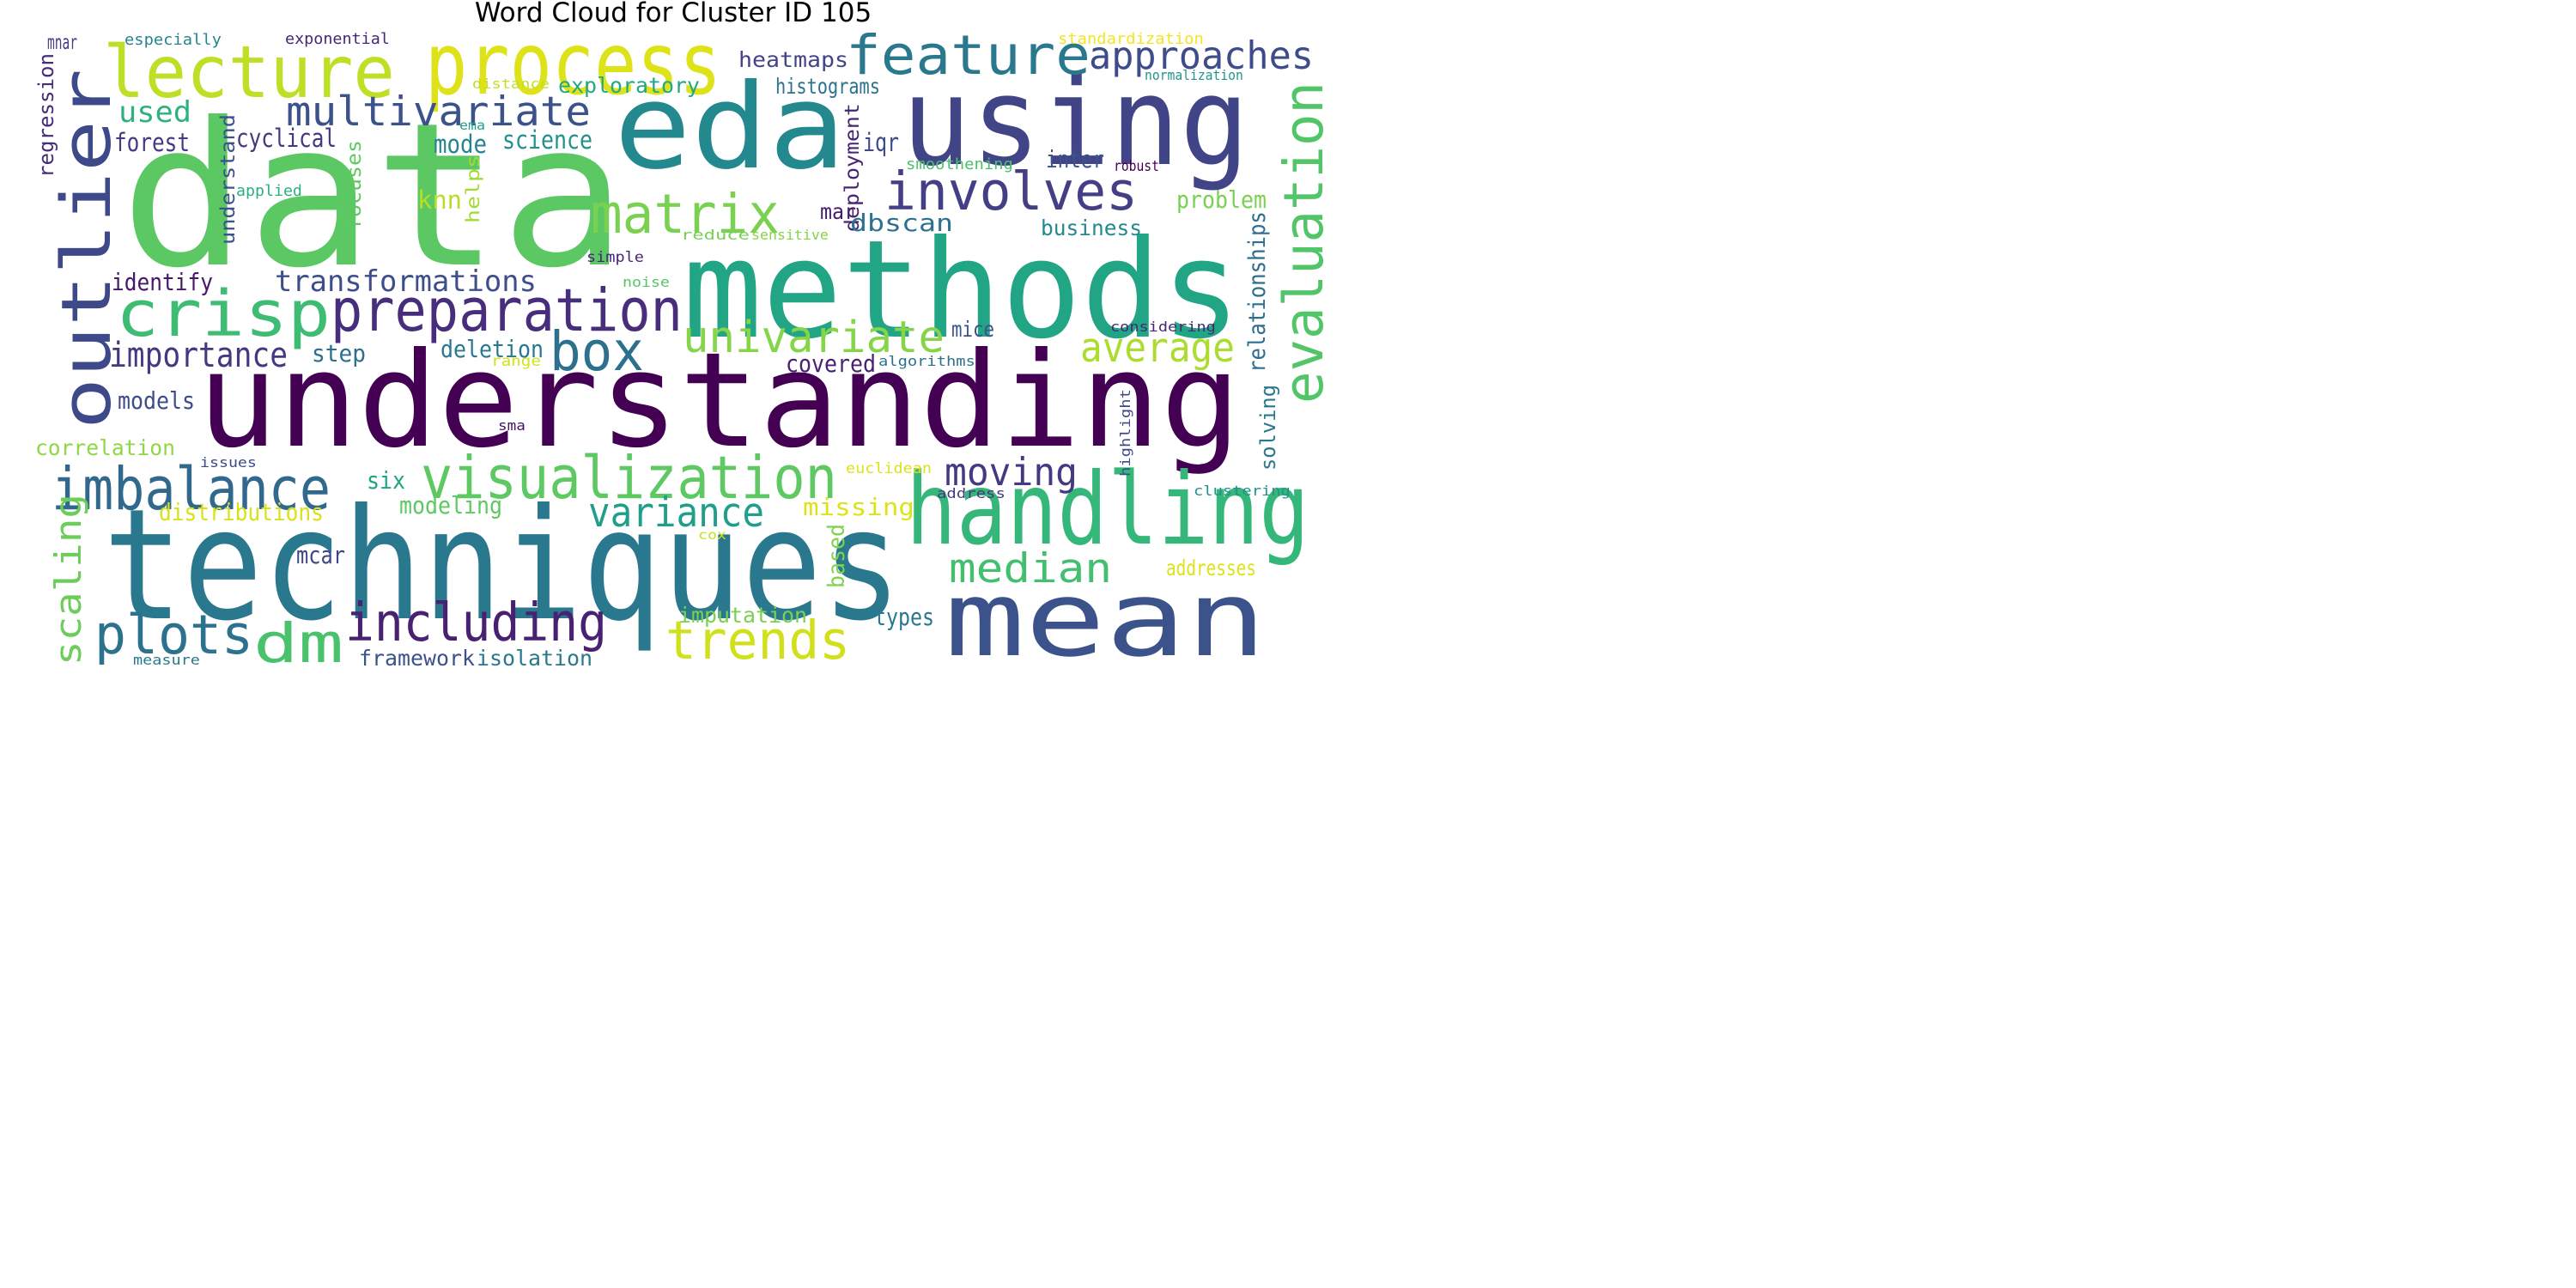 Image resolution: width=2576 pixels, height=1288 pixels. What do you see at coordinates (191, 489) in the screenshot?
I see `word: imbalance` at bounding box center [191, 489].